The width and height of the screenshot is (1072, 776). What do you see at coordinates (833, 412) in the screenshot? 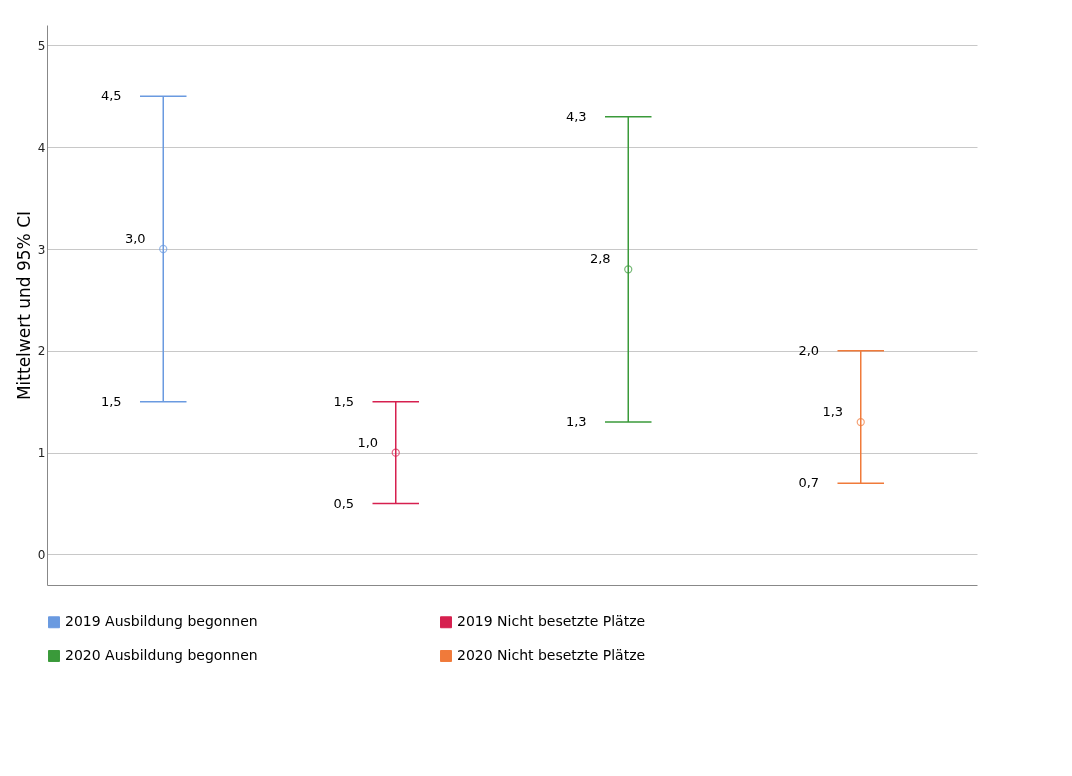
I see `data-label: 1,3` at bounding box center [833, 412].